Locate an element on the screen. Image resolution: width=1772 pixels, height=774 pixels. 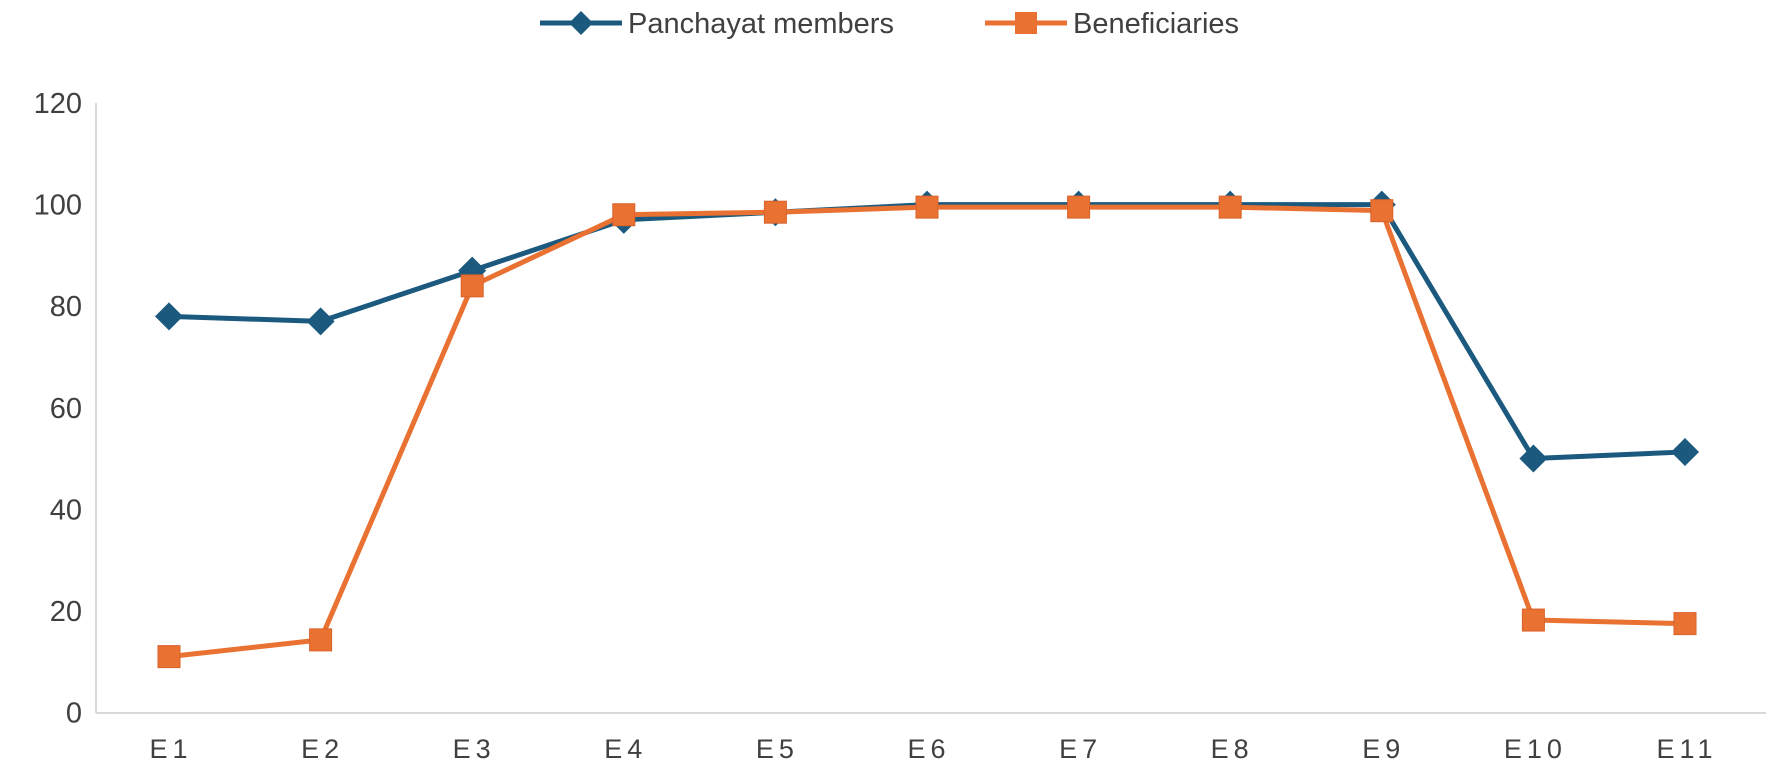
x-tick-label: E1 is located at coordinates (170, 749).